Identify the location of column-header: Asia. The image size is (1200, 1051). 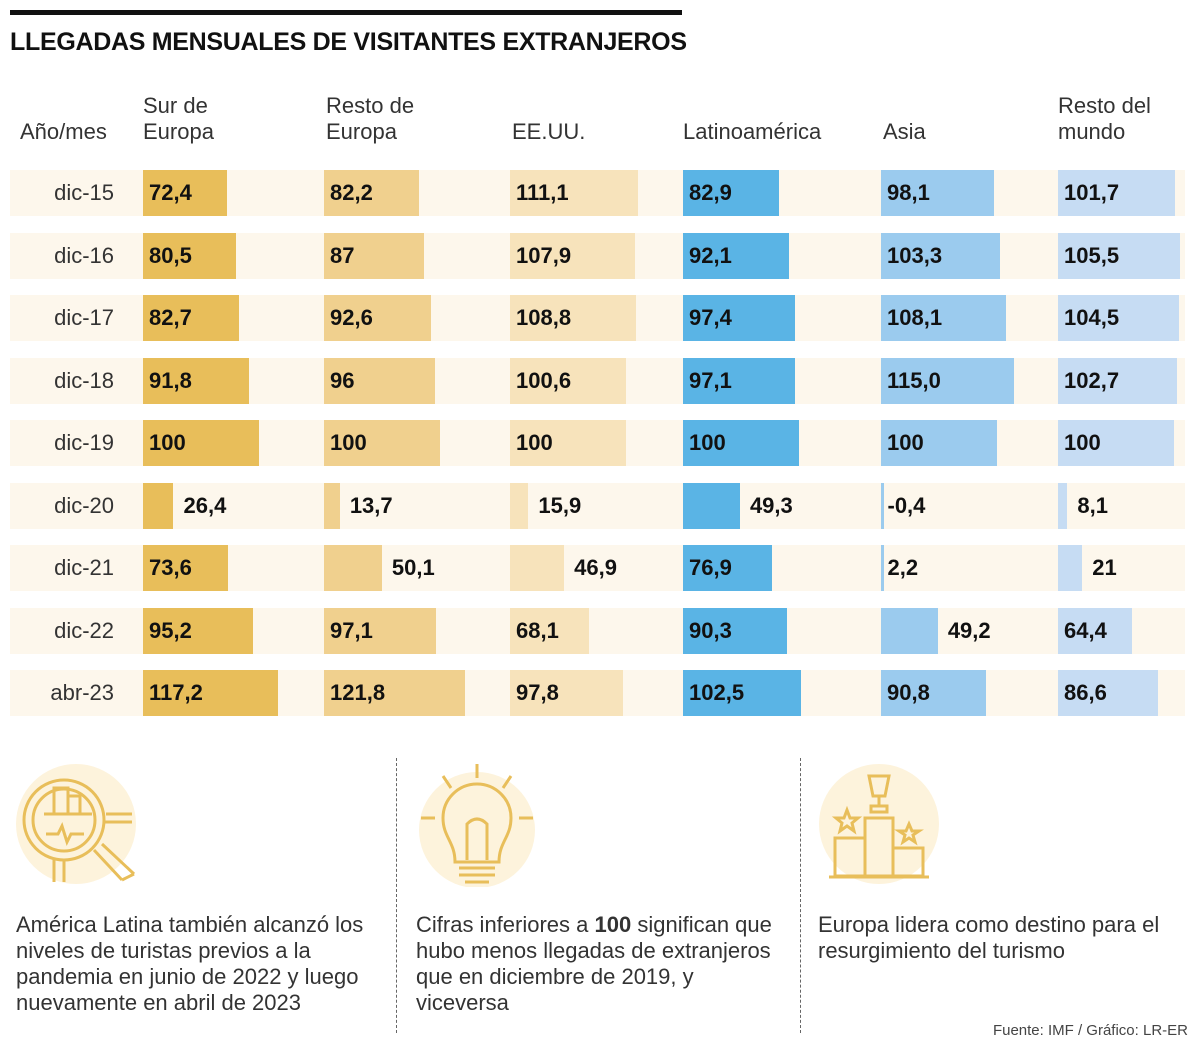
(904, 131).